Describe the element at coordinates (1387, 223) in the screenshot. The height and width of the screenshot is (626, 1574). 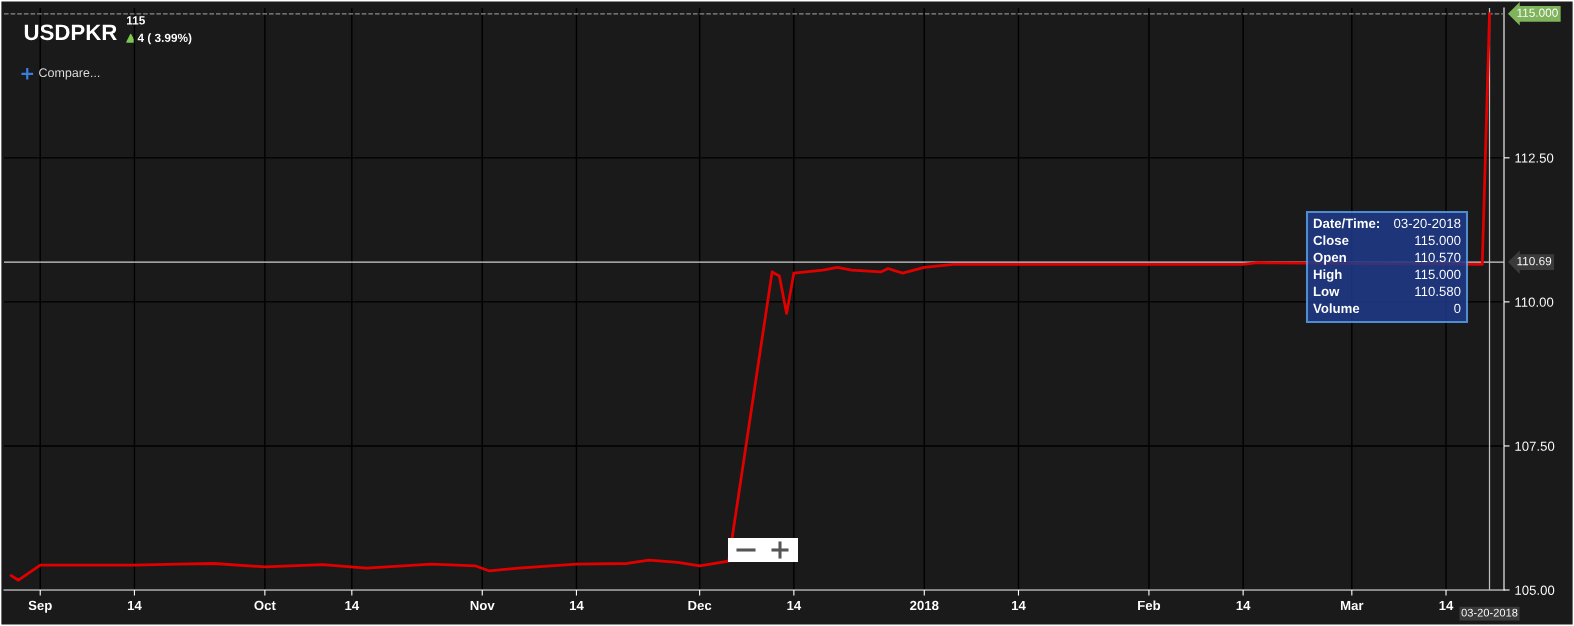
I see `annotation: Date/Time: 03-20-2018` at that location.